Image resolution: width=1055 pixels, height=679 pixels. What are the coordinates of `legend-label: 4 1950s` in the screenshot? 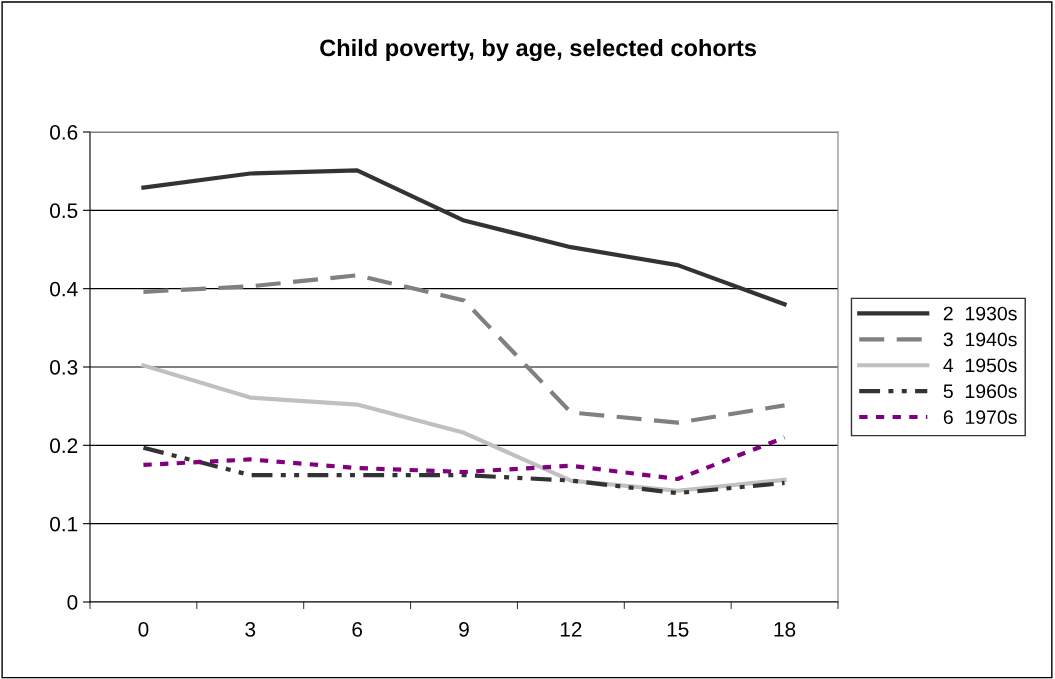 It's located at (980, 365).